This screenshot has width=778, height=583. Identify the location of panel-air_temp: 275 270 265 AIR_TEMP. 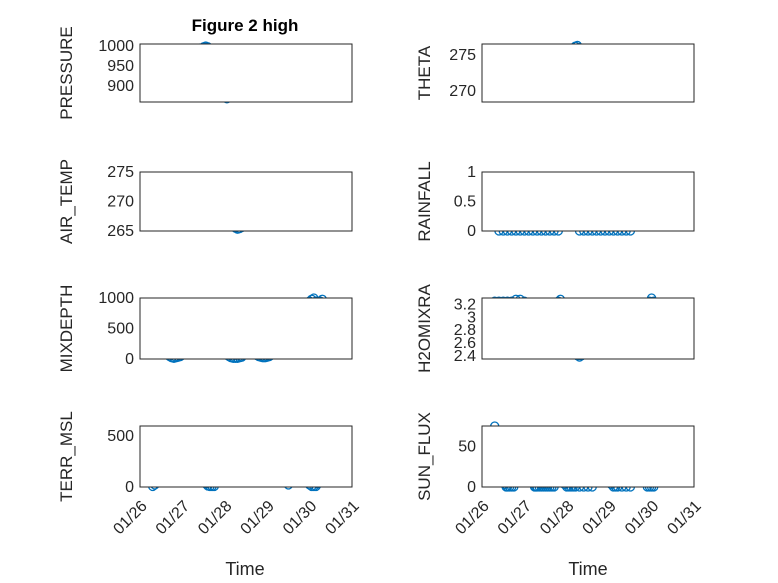
(205, 201).